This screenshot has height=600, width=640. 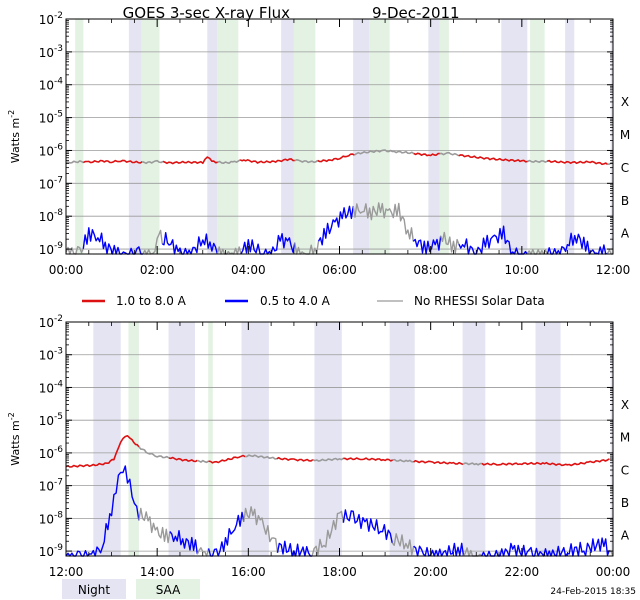 What do you see at coordinates (625, 201) in the screenshot?
I see `top-flare-class-b: B` at bounding box center [625, 201].